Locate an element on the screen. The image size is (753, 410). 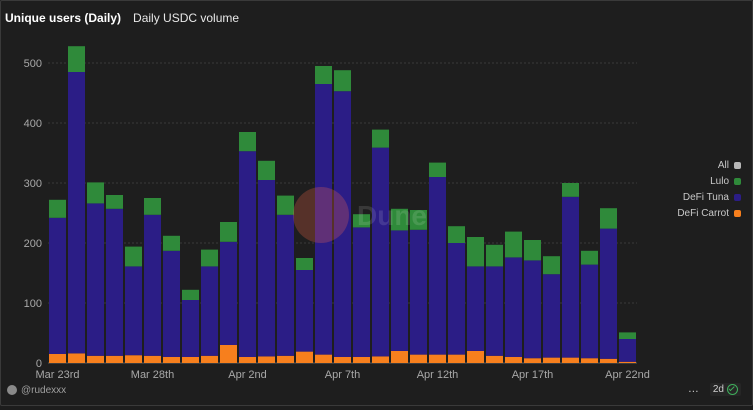
chart-footer-controls: … 2d is located at coordinates (714, 389).